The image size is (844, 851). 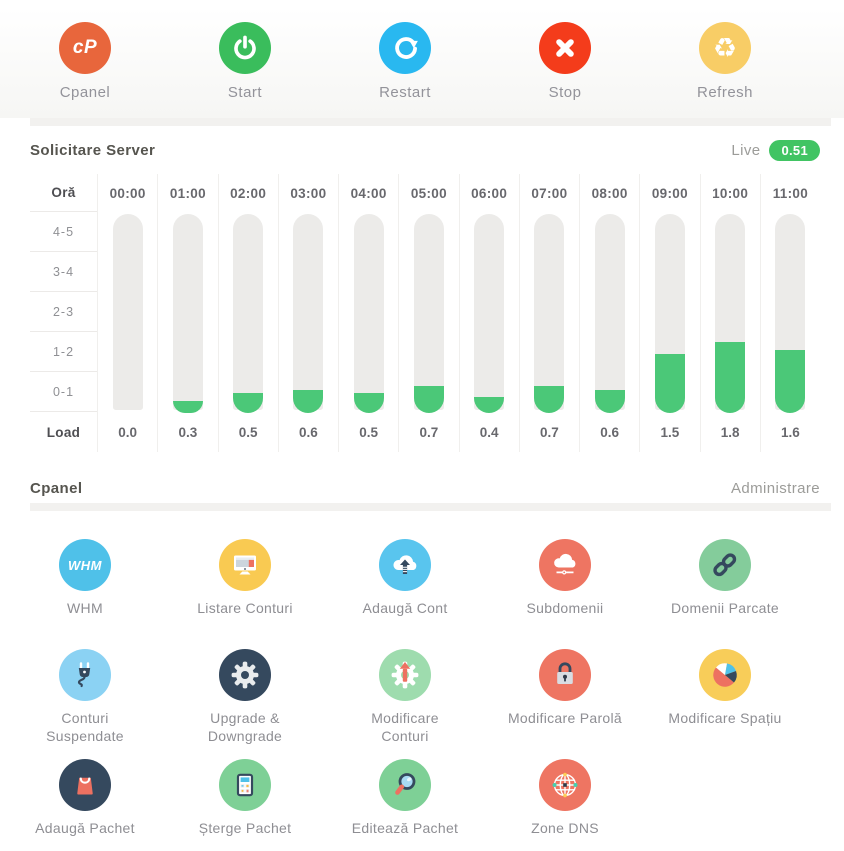 I want to click on cpanel-item-editeaza-pachet-circle, so click(x=405, y=785).